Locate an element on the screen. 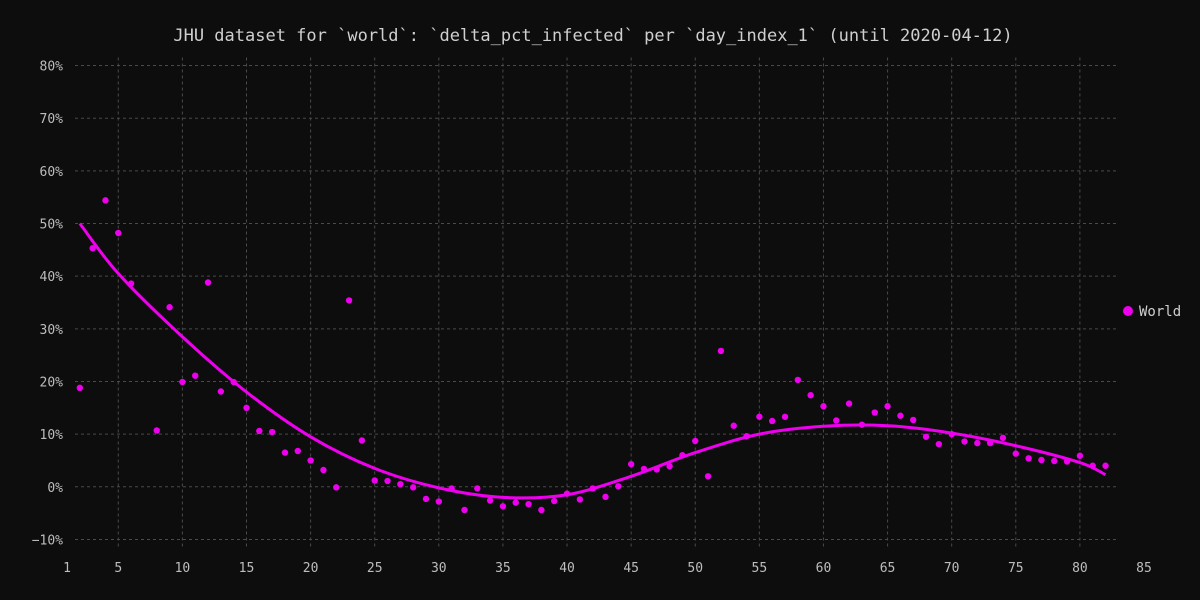  y-tick-label: 80% is located at coordinates (52, 67).